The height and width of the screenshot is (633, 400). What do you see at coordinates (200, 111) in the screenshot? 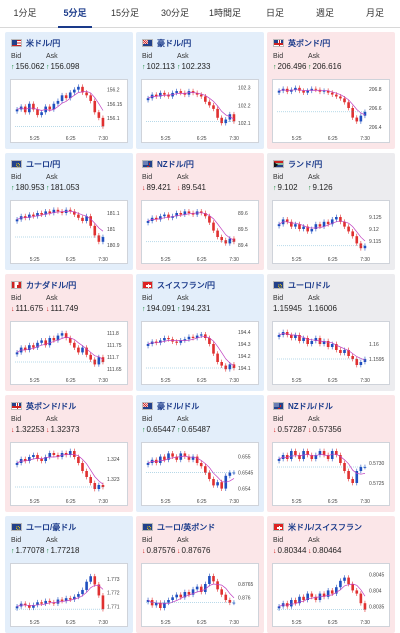
I see `candlestick-chart: 102.3 102.2 102.1 5:25 6:25 7:30` at bounding box center [200, 111].